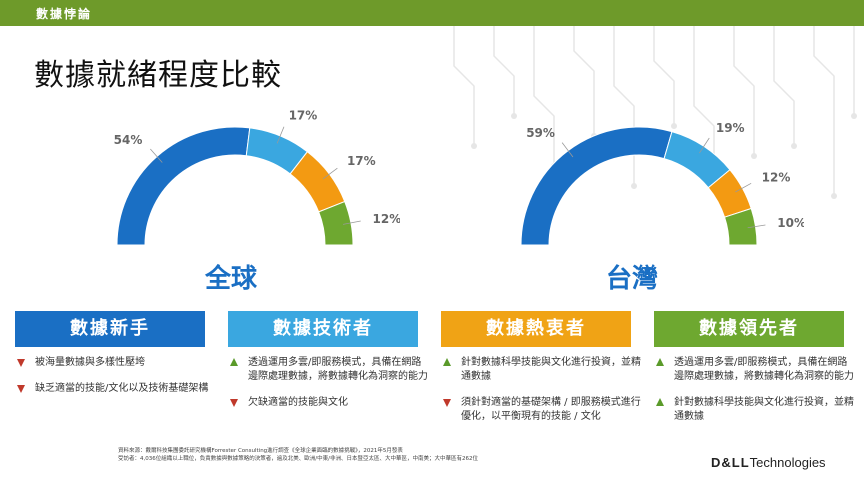  I want to click on dell-technologies-logo: D&LLTechnologies, so click(768, 462).